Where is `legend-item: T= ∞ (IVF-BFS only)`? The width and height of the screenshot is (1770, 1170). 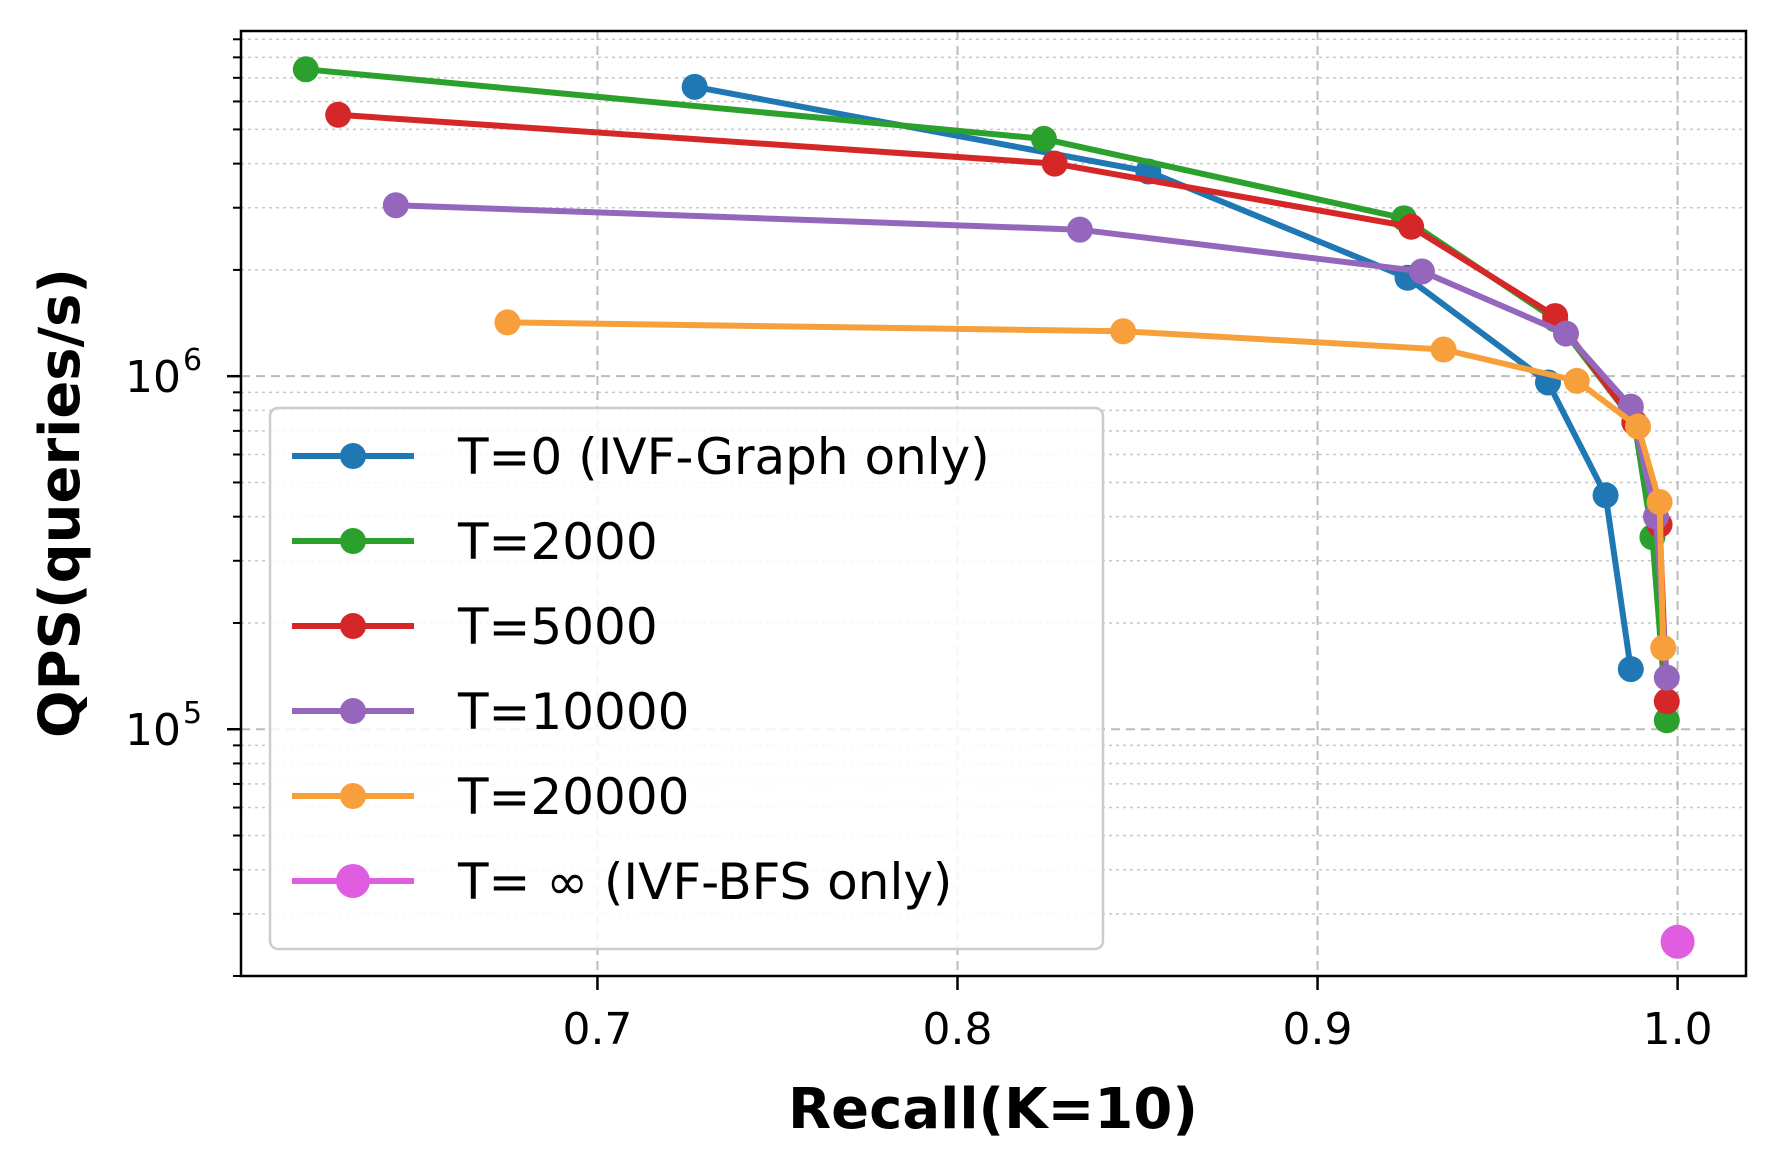
legend-item: T= ∞ (IVF-BFS only) is located at coordinates (622, 882).